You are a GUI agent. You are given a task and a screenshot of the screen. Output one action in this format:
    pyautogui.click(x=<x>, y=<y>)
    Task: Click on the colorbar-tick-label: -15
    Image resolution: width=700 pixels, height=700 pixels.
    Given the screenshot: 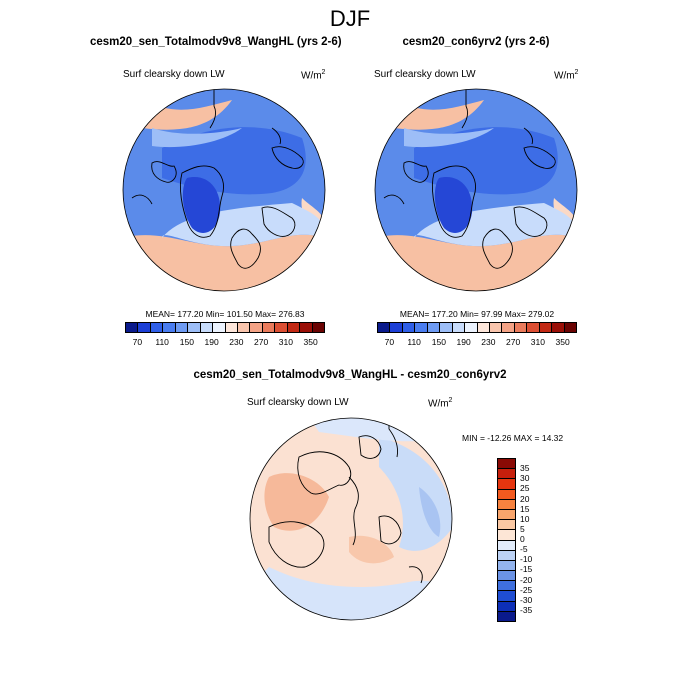 What is the action you would take?
    pyautogui.click(x=526, y=569)
    